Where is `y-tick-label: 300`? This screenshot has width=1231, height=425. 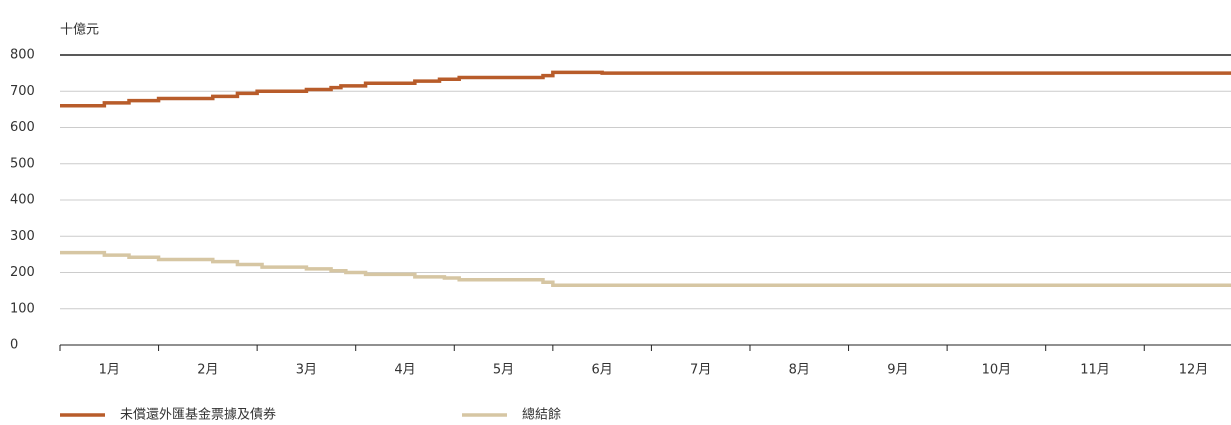 y-tick-label: 300 is located at coordinates (22, 236).